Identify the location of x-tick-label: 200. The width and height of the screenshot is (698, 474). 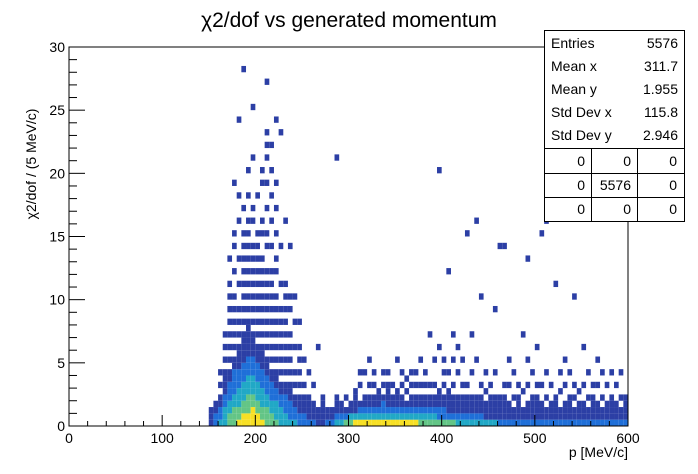
(256, 438).